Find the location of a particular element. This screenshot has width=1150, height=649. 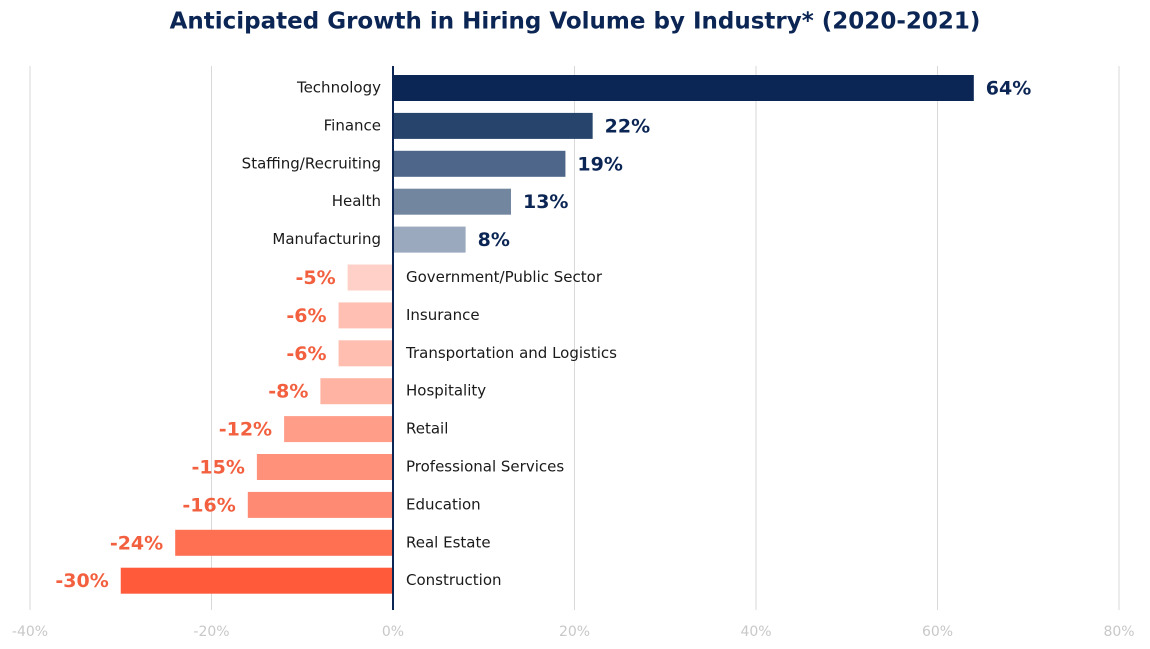

value-label: -24% is located at coordinates (136, 543).